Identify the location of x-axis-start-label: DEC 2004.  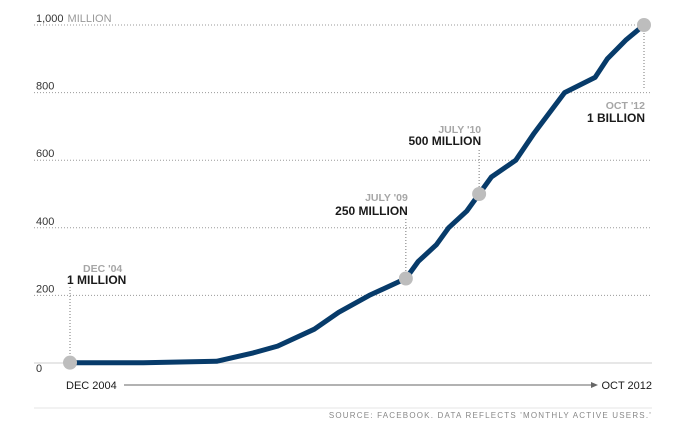
(91, 386).